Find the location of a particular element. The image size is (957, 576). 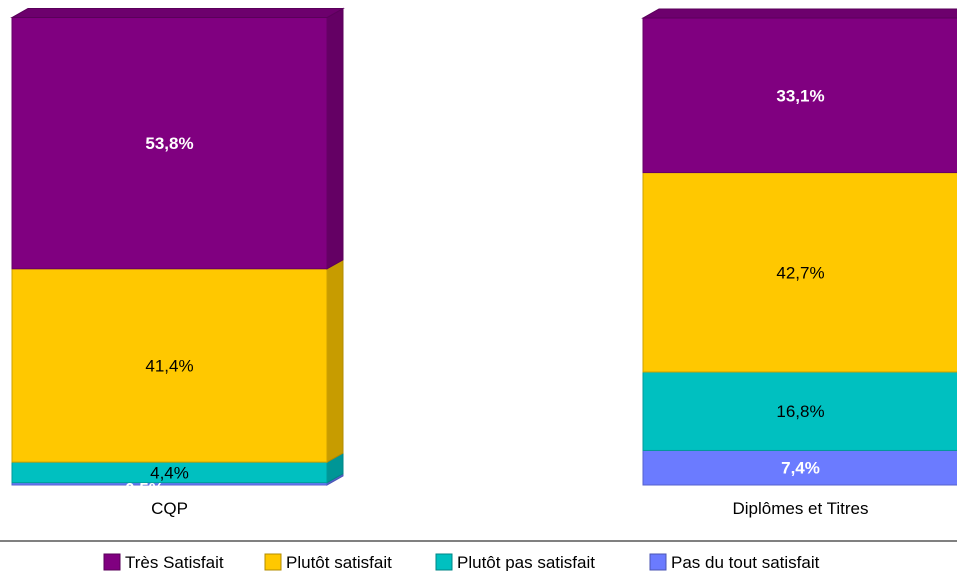

data-label-1-2: 42,7% is located at coordinates (800, 272).